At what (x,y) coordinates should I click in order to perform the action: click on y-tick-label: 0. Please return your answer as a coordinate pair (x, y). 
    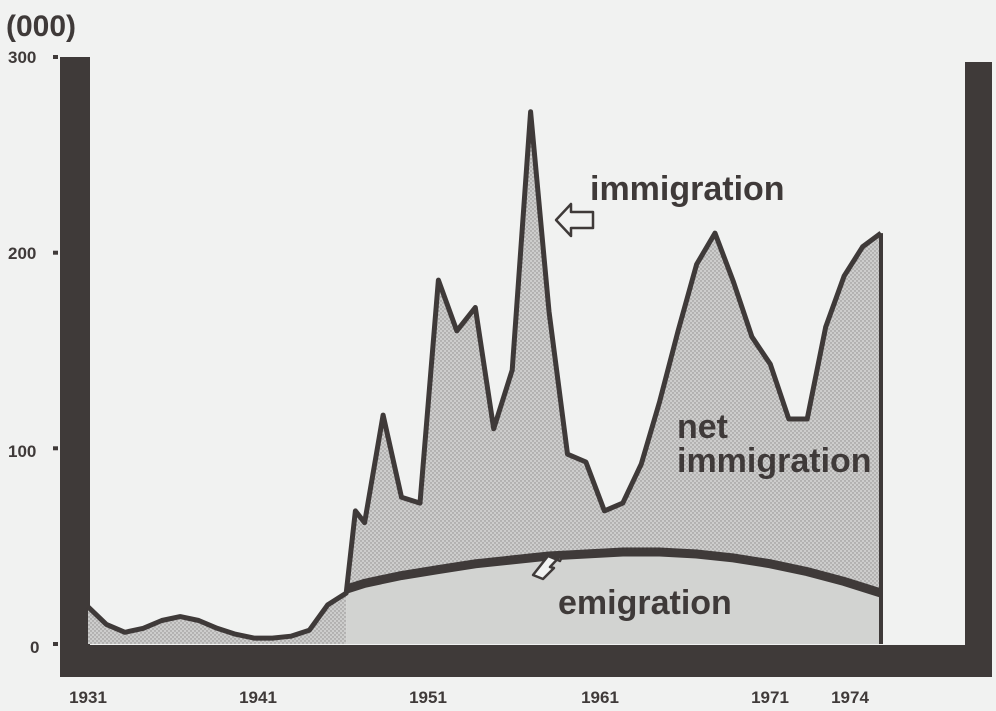
    Looking at the image, I should click on (34, 647).